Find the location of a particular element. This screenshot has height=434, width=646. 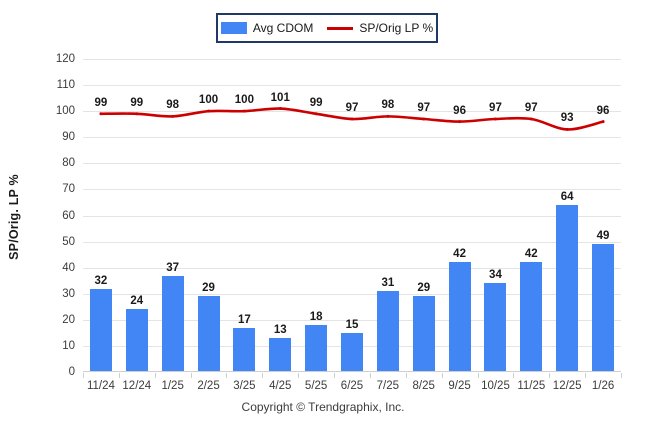

x-axis-tick-label: 12/24 is located at coordinates (137, 386).